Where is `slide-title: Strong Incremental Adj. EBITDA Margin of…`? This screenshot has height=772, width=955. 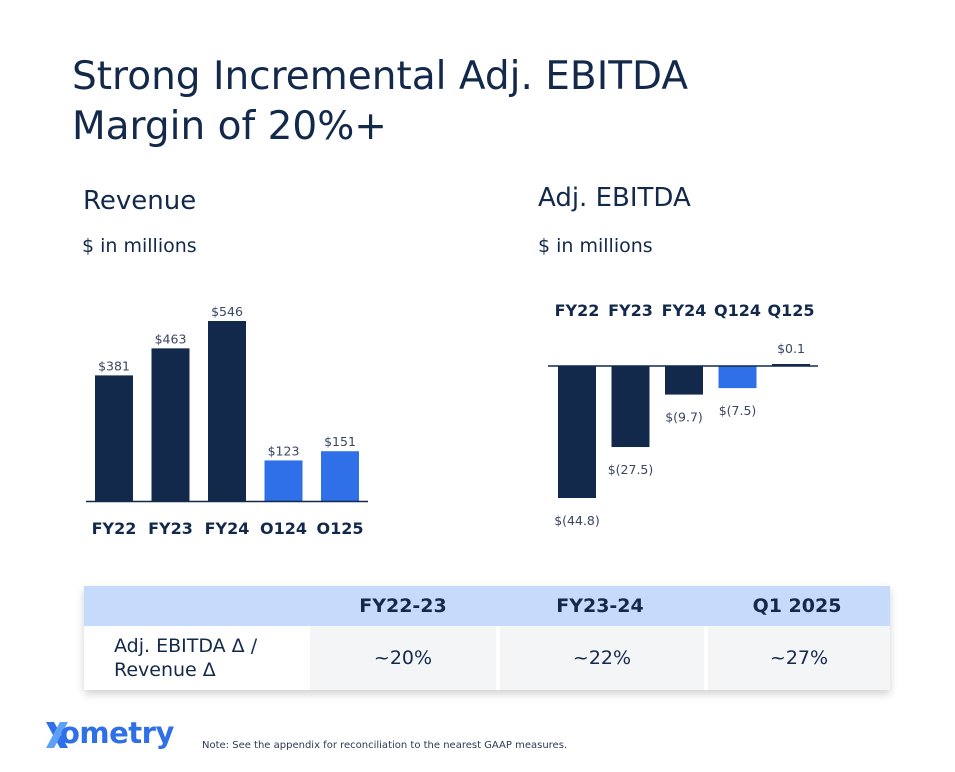 slide-title: Strong Incremental Adj. EBITDA Margin of… is located at coordinates (482, 102).